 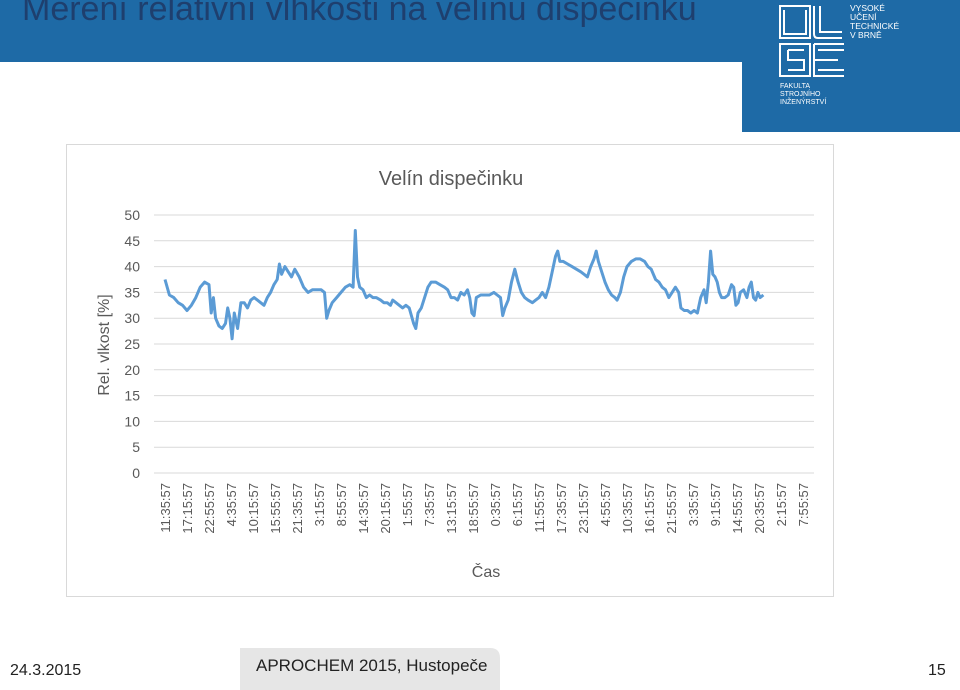 What do you see at coordinates (561, 508) in the screenshot?
I see `x-tick-label: 17:35:57` at bounding box center [561, 508].